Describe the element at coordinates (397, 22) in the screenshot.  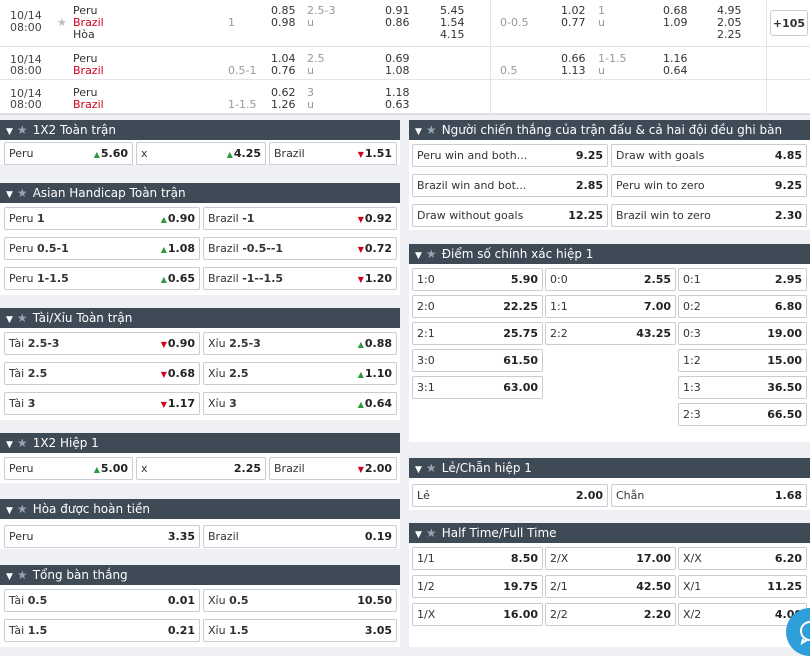
I see `under-odds: 0.86` at that location.